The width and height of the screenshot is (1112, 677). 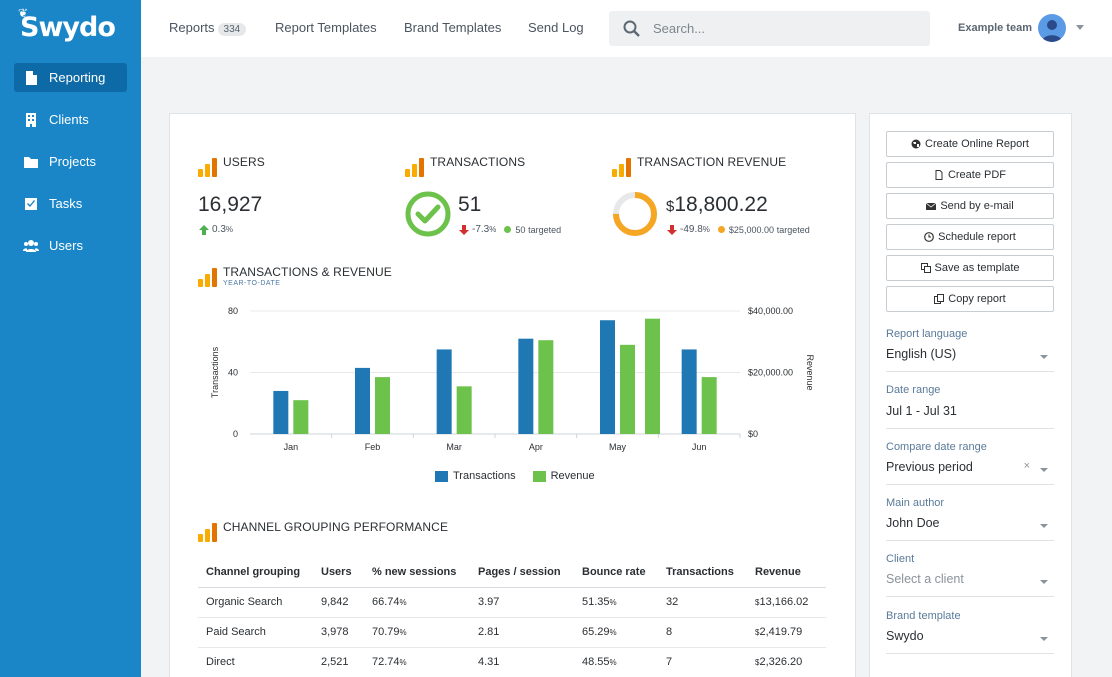 I want to click on change-value: 0.3, so click(x=219, y=229).